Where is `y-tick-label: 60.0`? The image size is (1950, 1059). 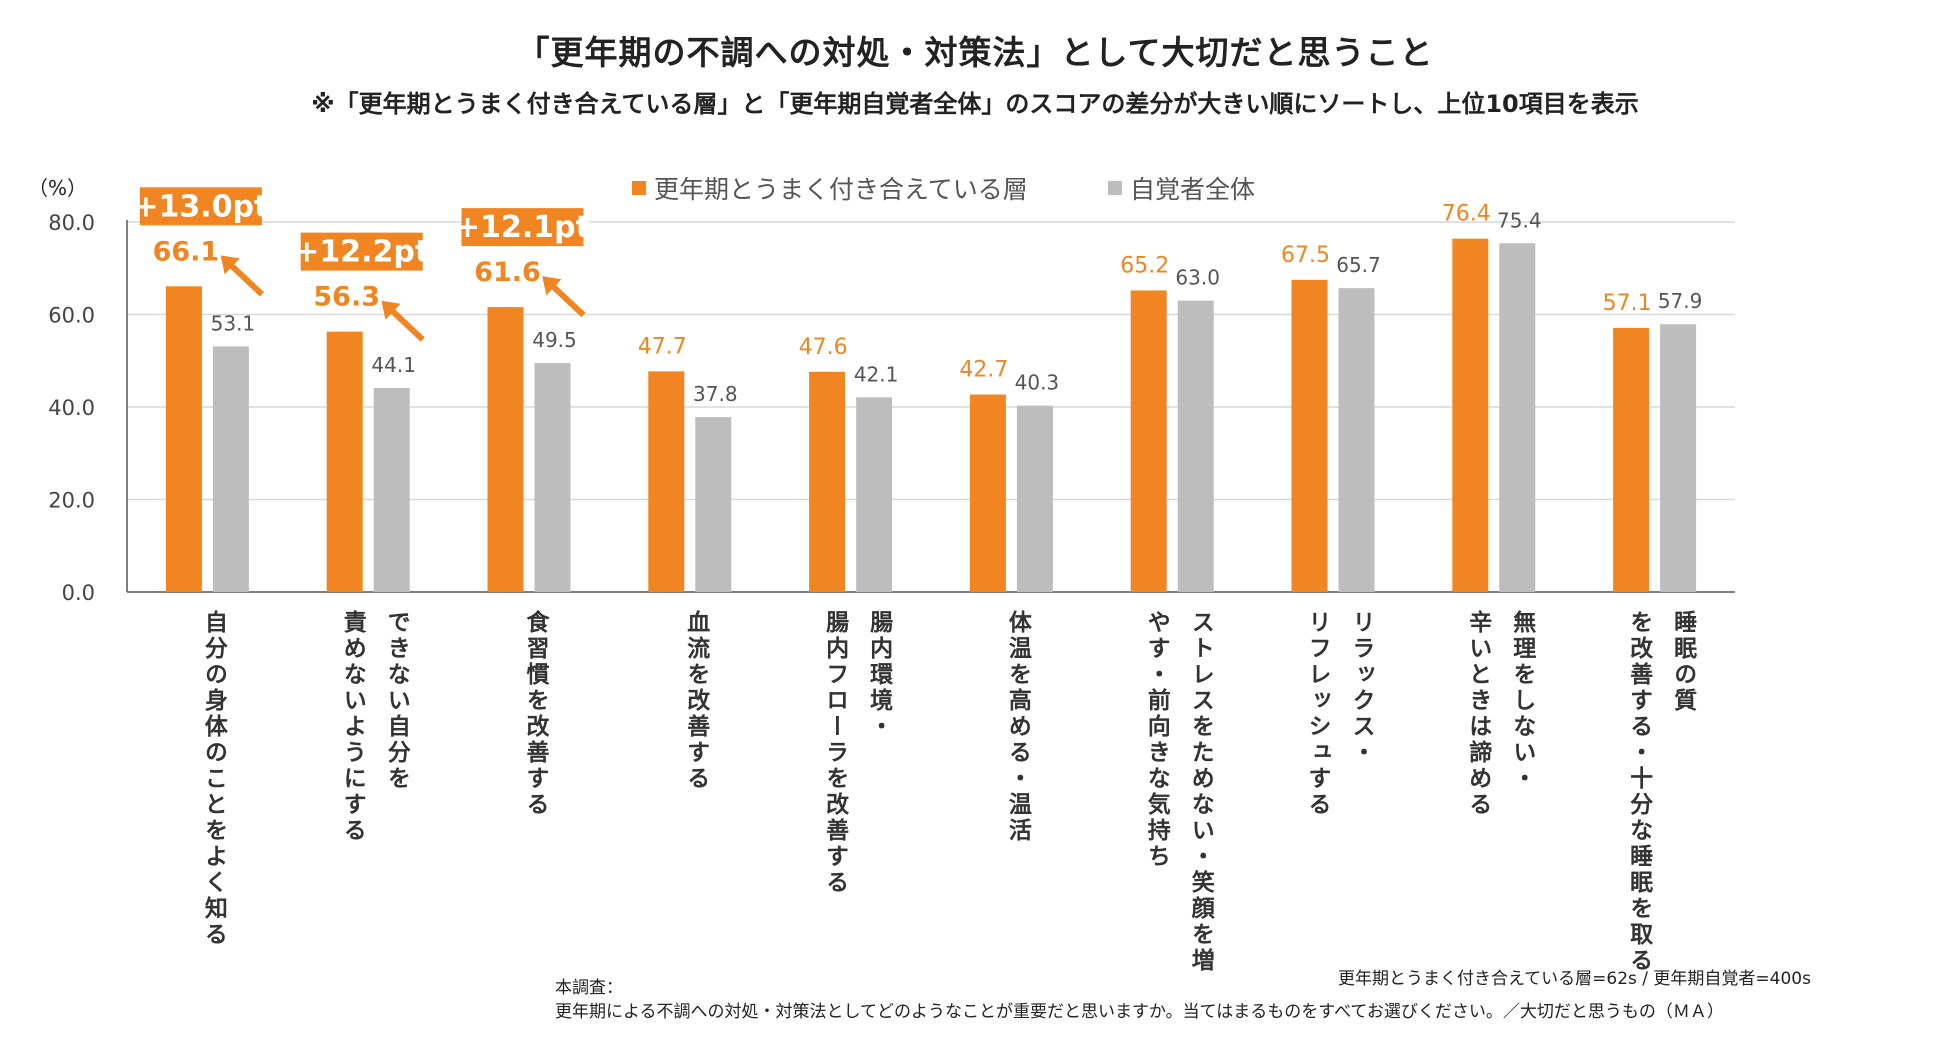
y-tick-label: 60.0 is located at coordinates (71, 316).